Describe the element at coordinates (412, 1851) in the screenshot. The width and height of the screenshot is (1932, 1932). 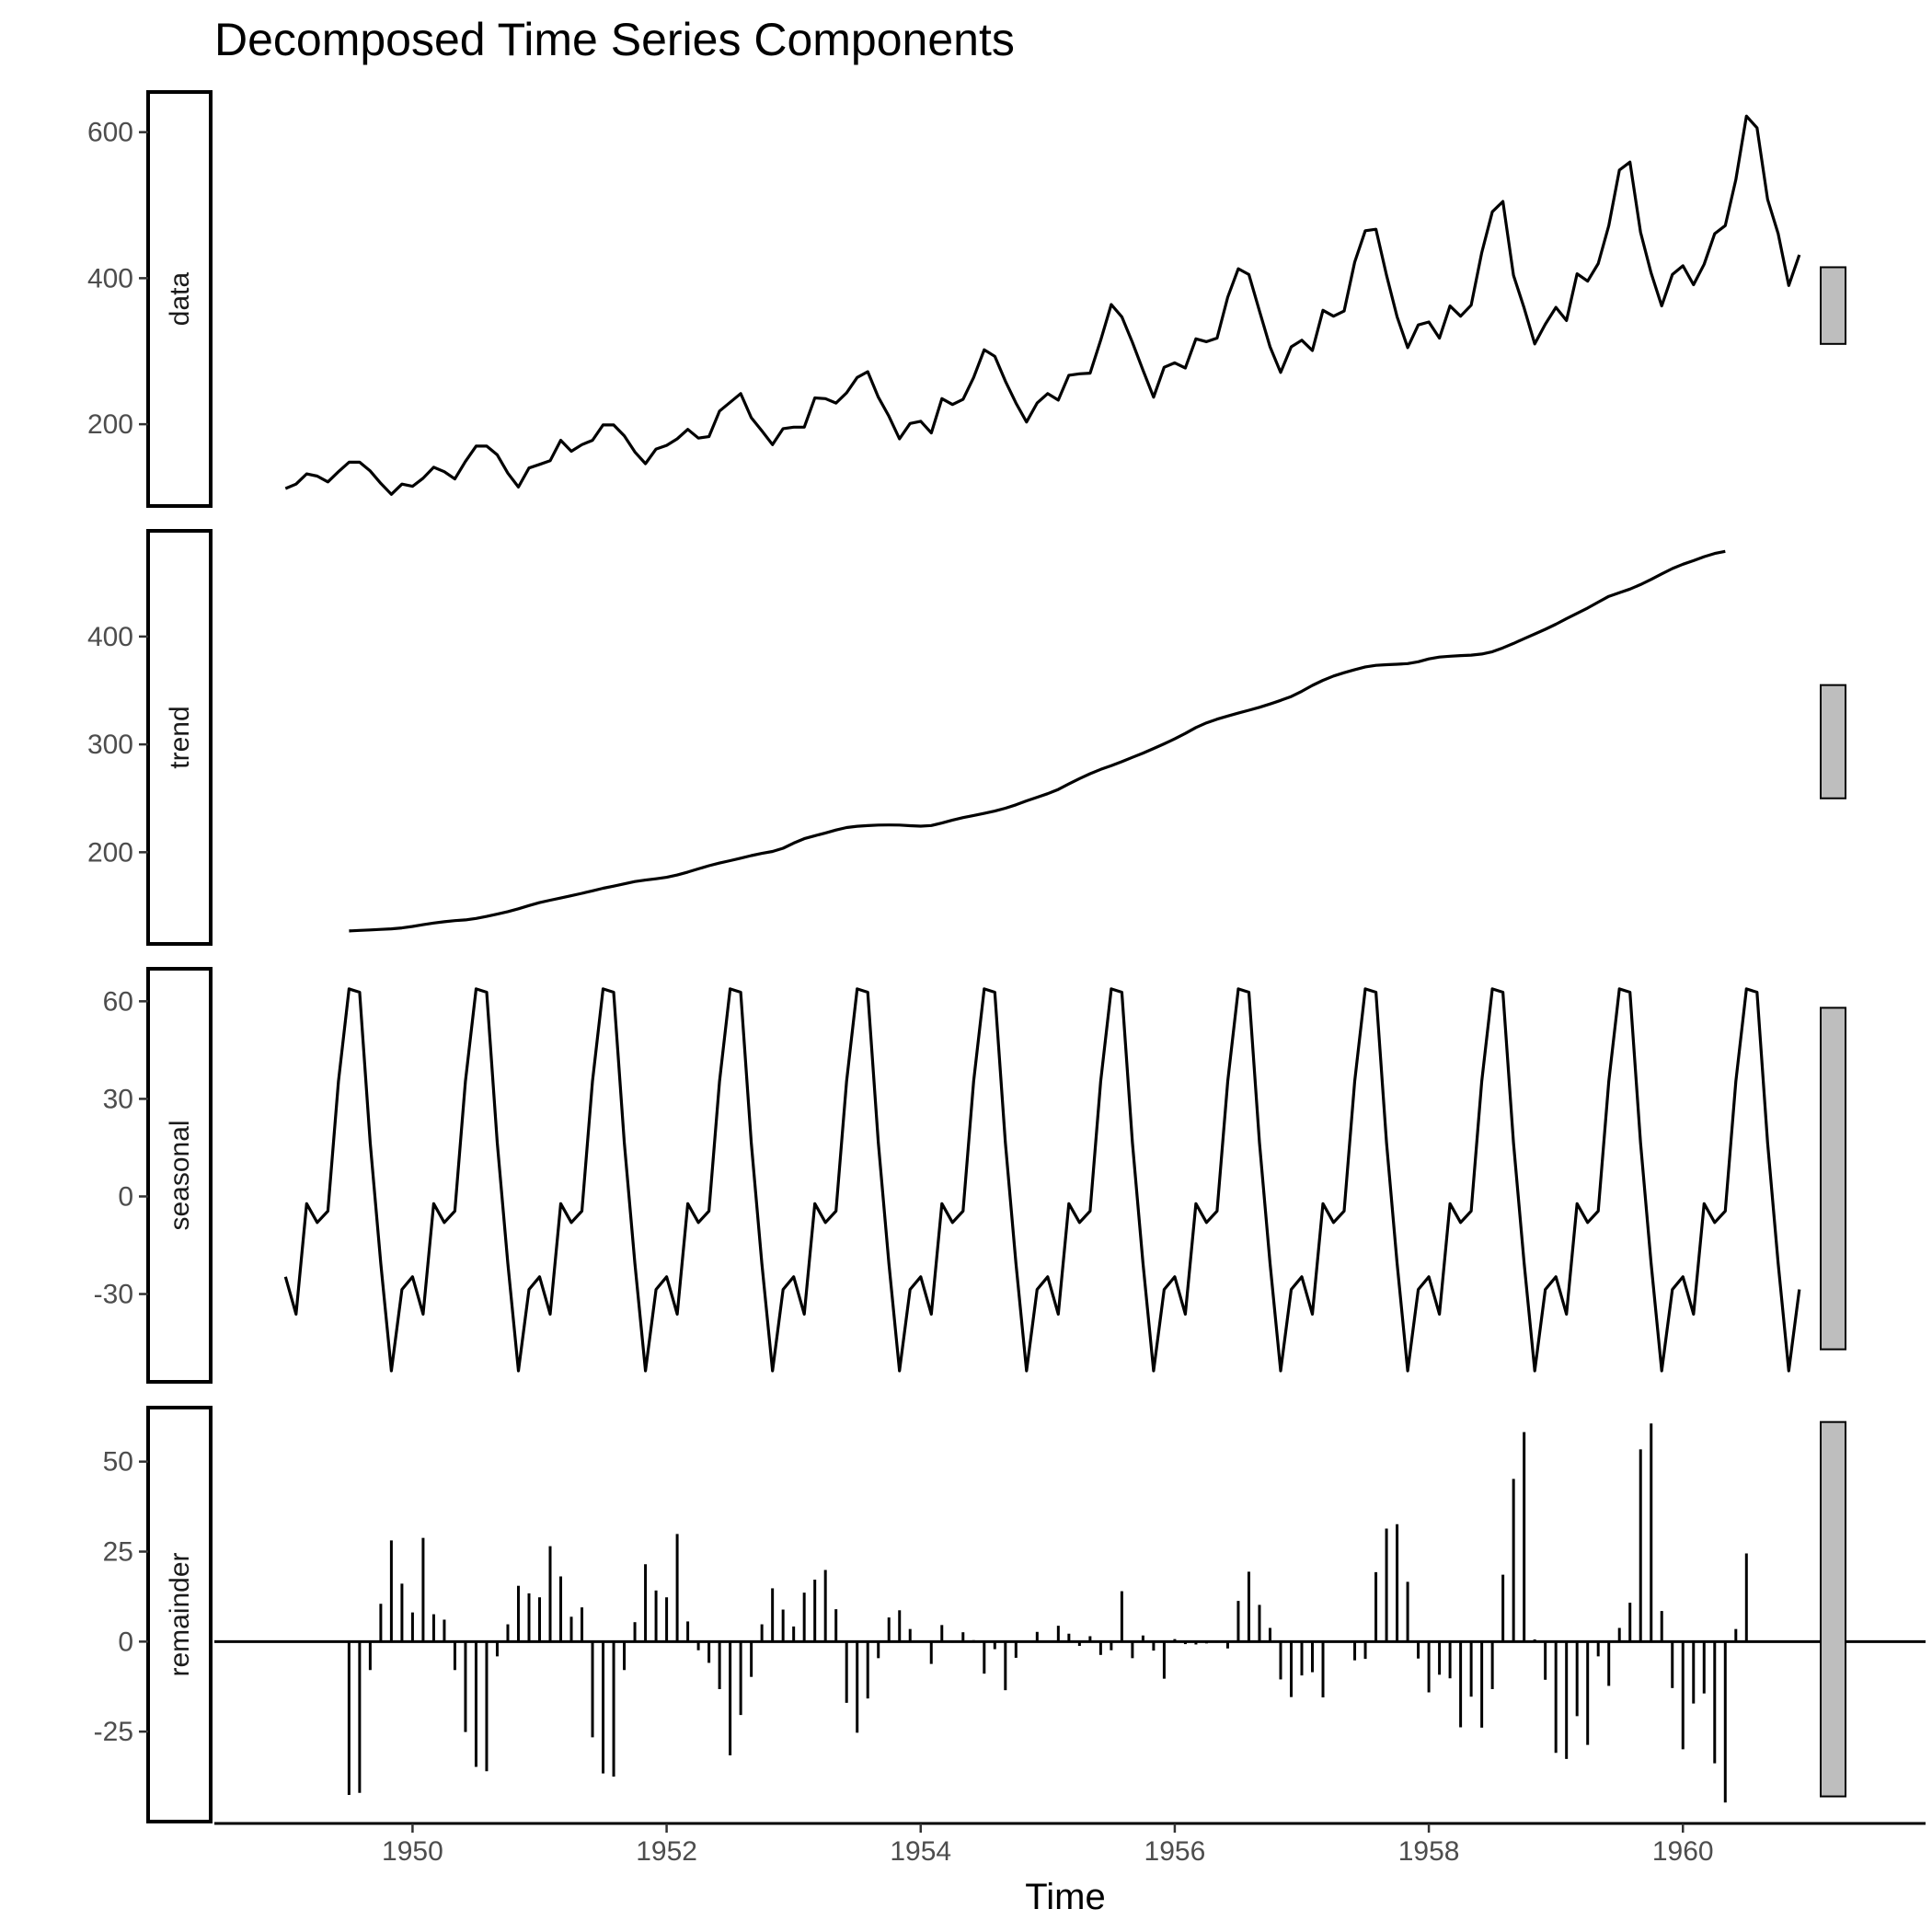
I see `x-tick-label: 1950` at that location.